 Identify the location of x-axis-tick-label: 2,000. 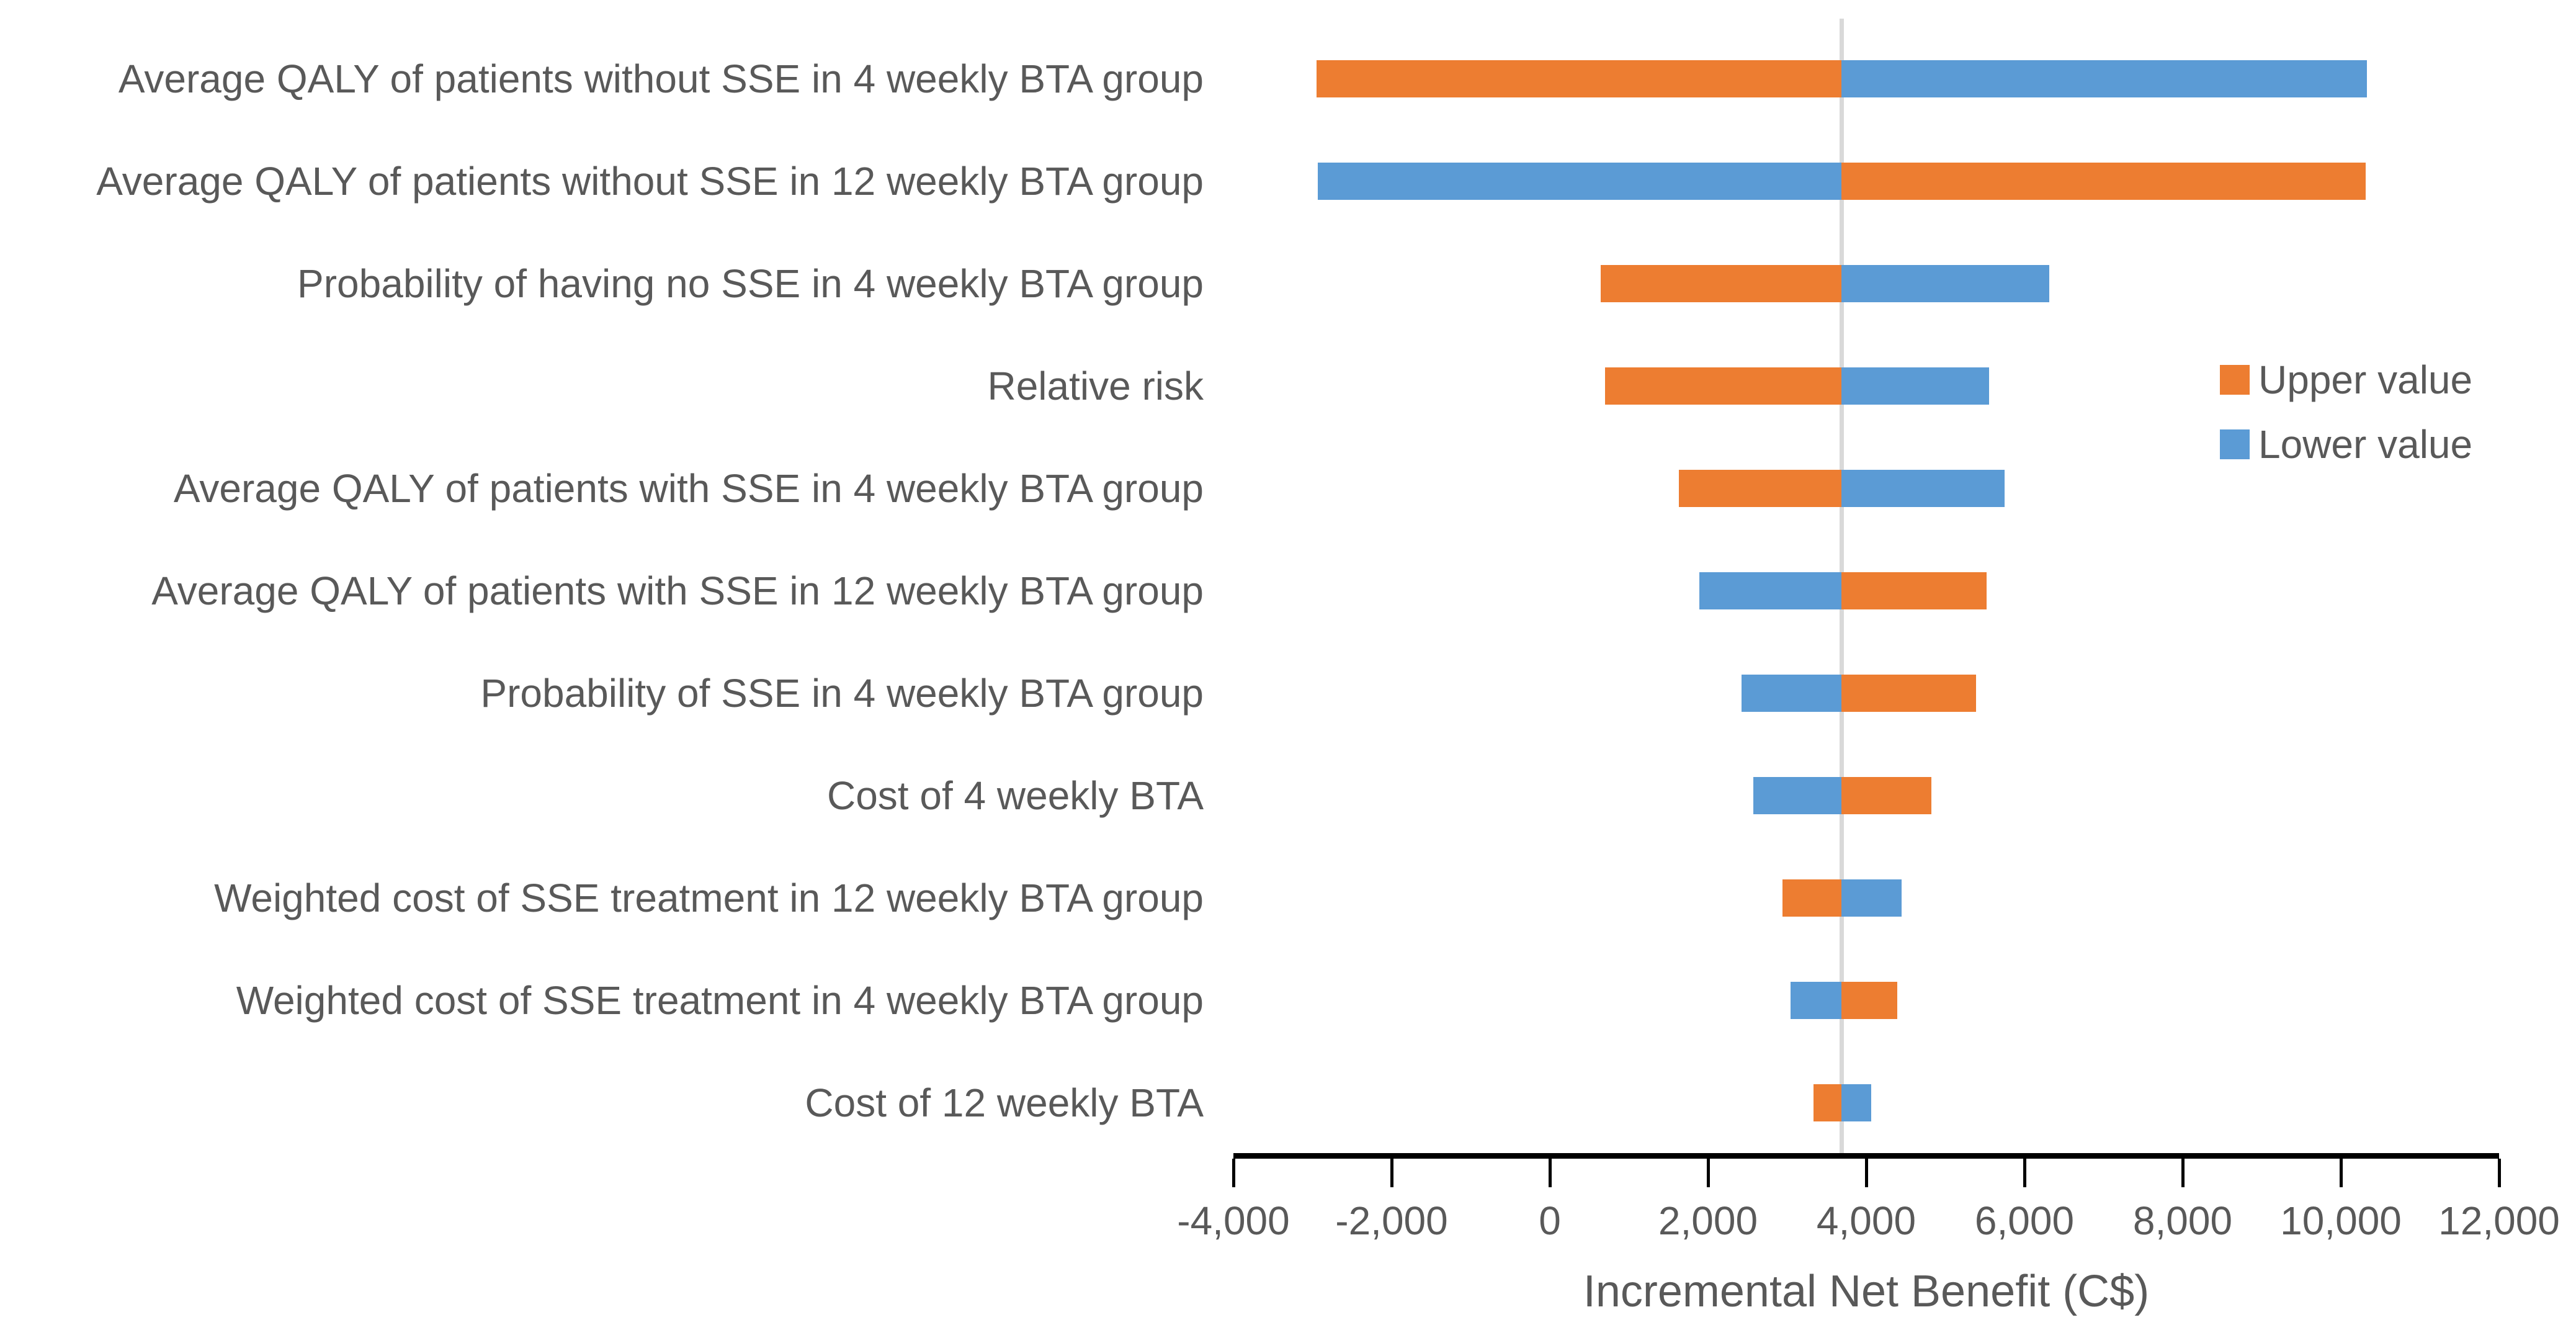
(1708, 1221).